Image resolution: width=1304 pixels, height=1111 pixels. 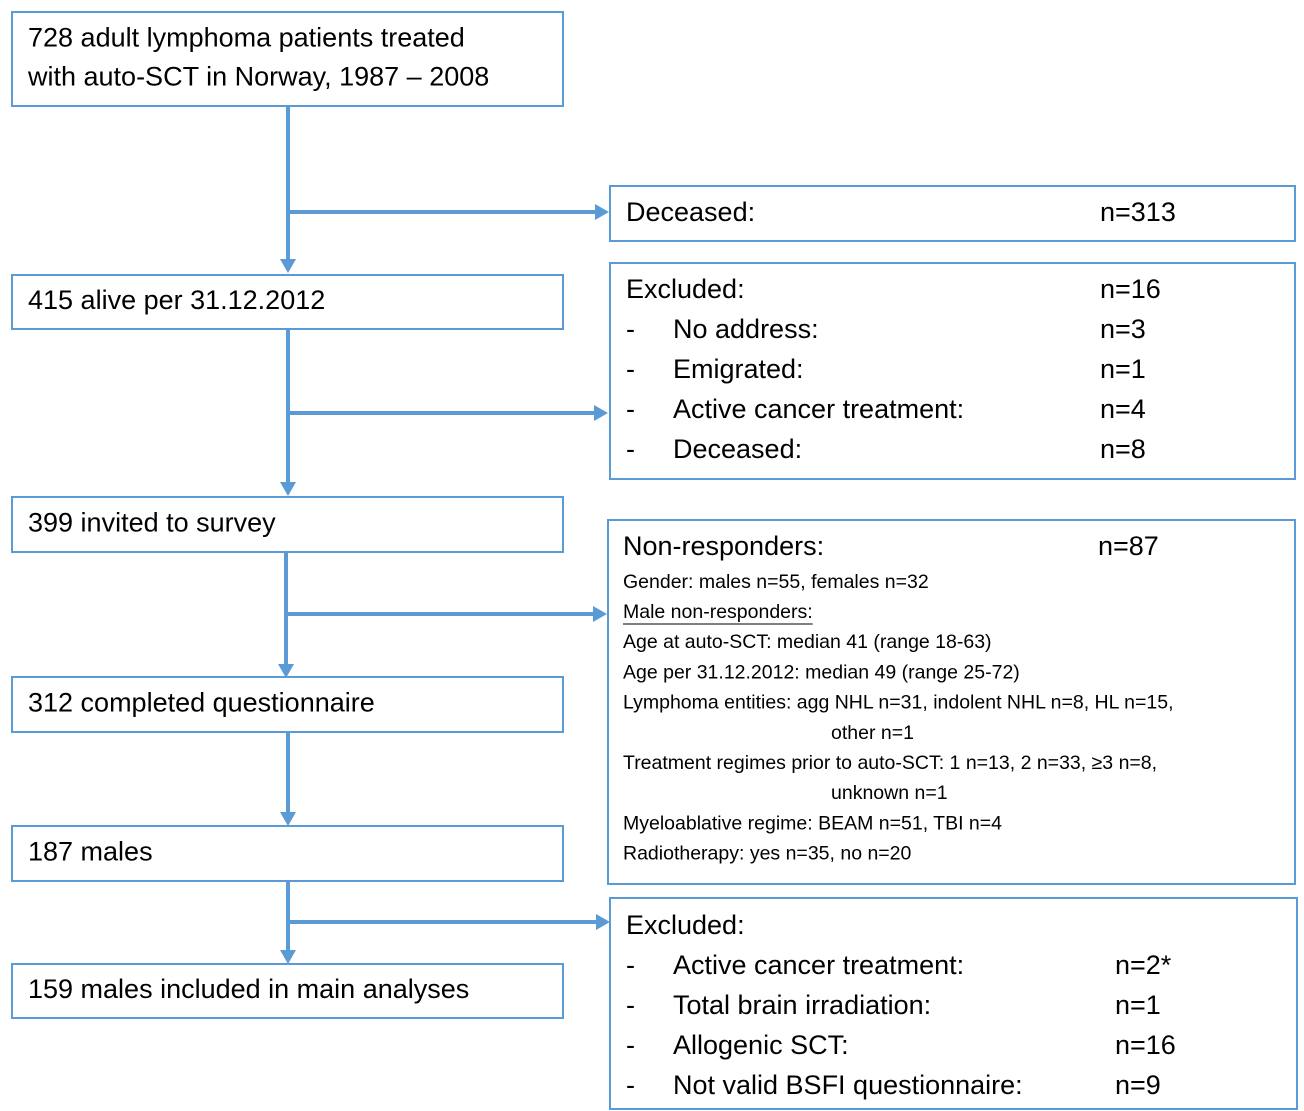 I want to click on item-label: Deceased:, so click(x=737, y=449).